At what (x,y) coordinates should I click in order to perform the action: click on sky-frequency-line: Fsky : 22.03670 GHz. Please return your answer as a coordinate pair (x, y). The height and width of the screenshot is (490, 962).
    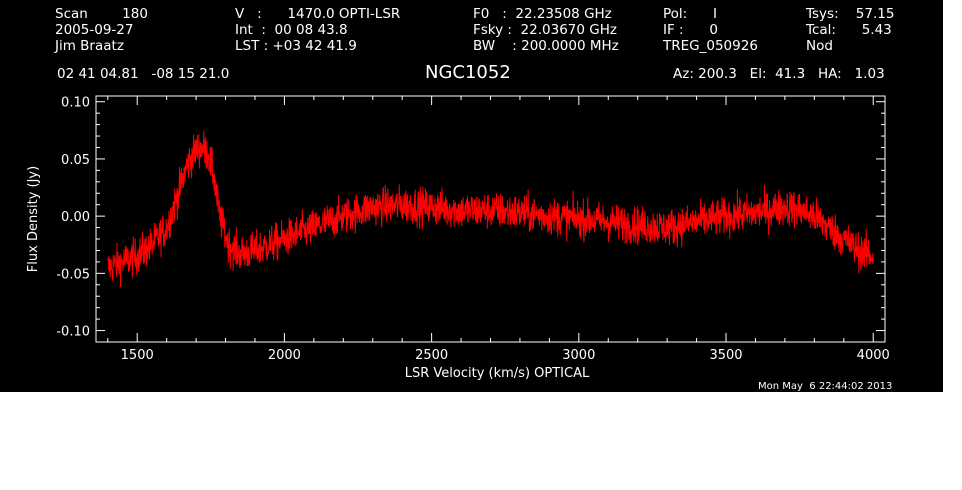
    Looking at the image, I should click on (545, 30).